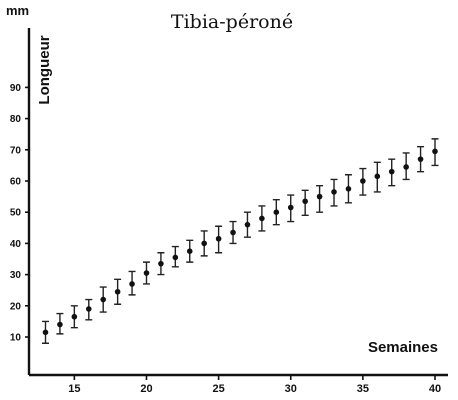 This screenshot has width=458, height=400. What do you see at coordinates (146, 389) in the screenshot?
I see `x-tick-label: 20` at bounding box center [146, 389].